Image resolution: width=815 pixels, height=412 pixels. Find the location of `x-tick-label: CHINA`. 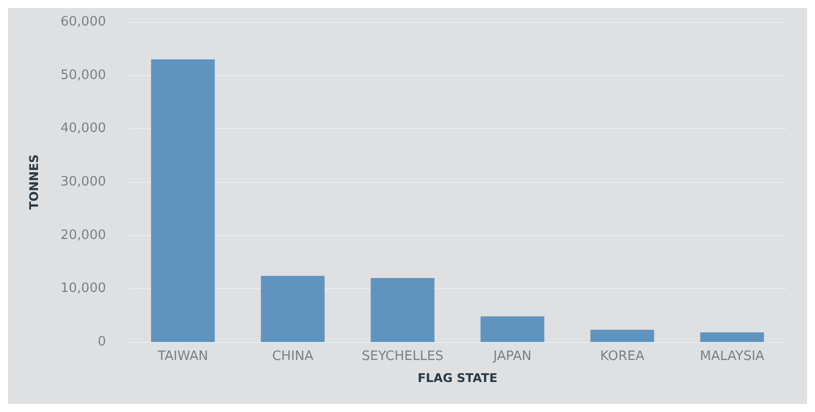

x-tick-label: CHINA is located at coordinates (293, 356).